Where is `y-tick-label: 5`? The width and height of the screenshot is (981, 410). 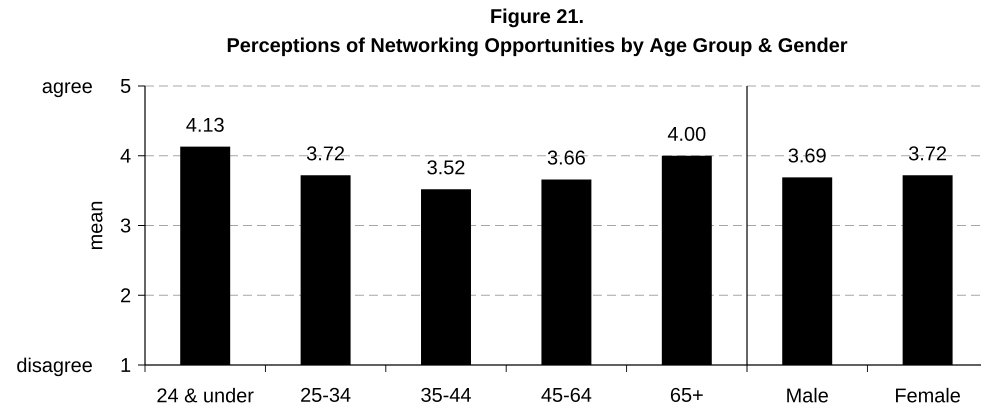 y-tick-label: 5 is located at coordinates (125, 86).